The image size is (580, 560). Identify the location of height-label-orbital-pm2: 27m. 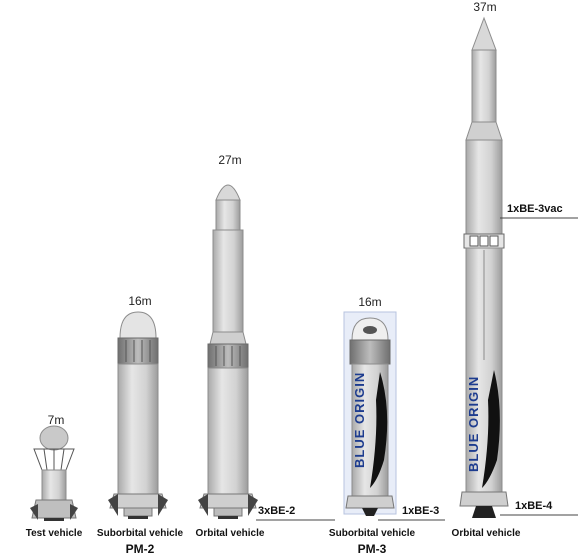
(230, 160).